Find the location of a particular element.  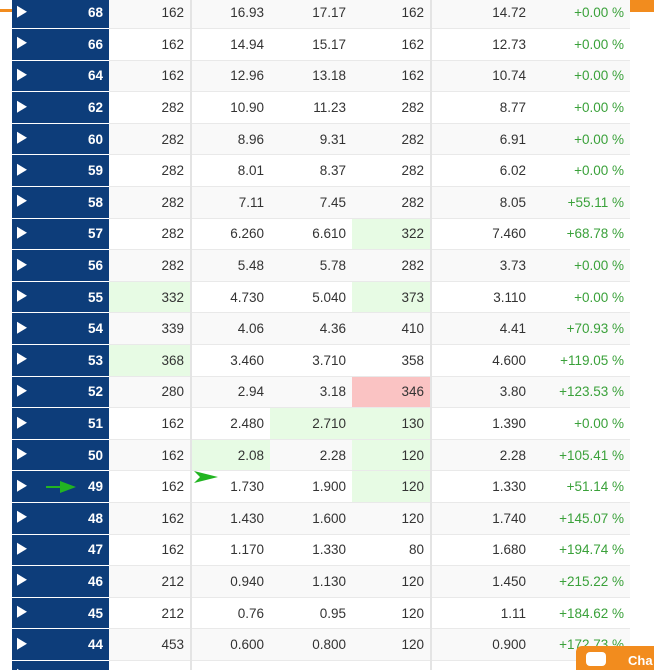

chat-button-label: Cha is located at coordinates (640, 660).